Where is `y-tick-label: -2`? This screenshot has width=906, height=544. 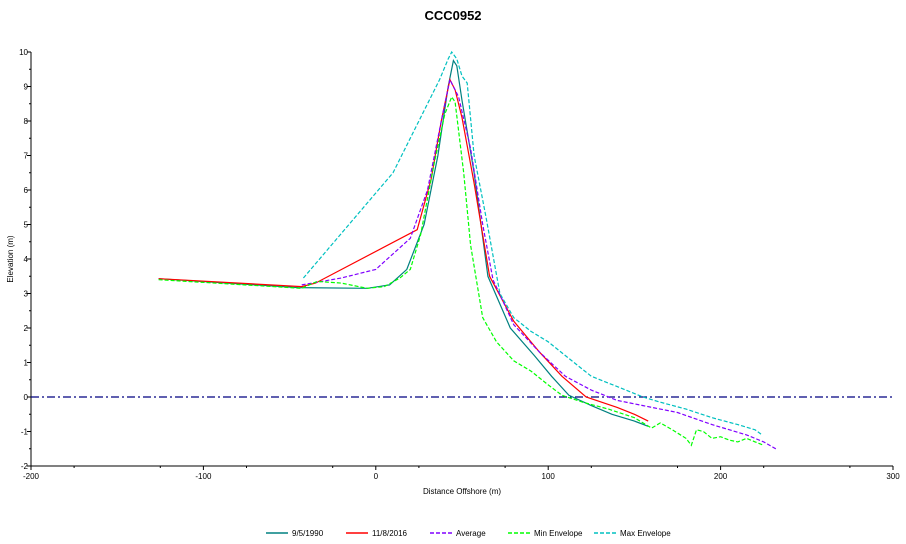
y-tick-label: -2 is located at coordinates (25, 466).